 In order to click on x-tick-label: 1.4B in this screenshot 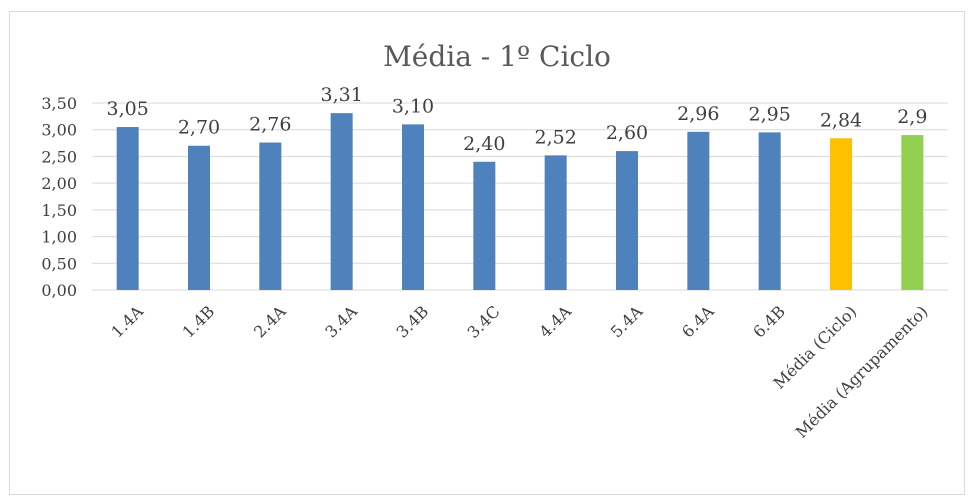, I will do `click(199, 322)`.